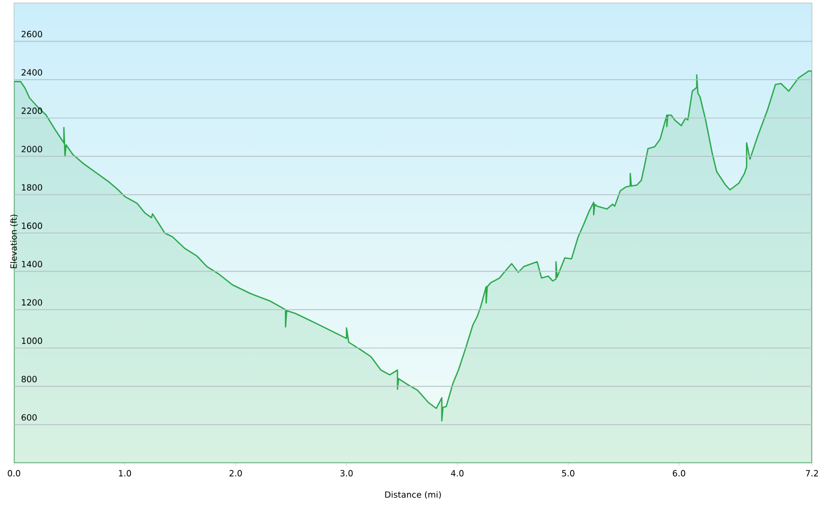  Describe the element at coordinates (32, 341) in the screenshot. I see `y-tick-label: 1000` at that location.